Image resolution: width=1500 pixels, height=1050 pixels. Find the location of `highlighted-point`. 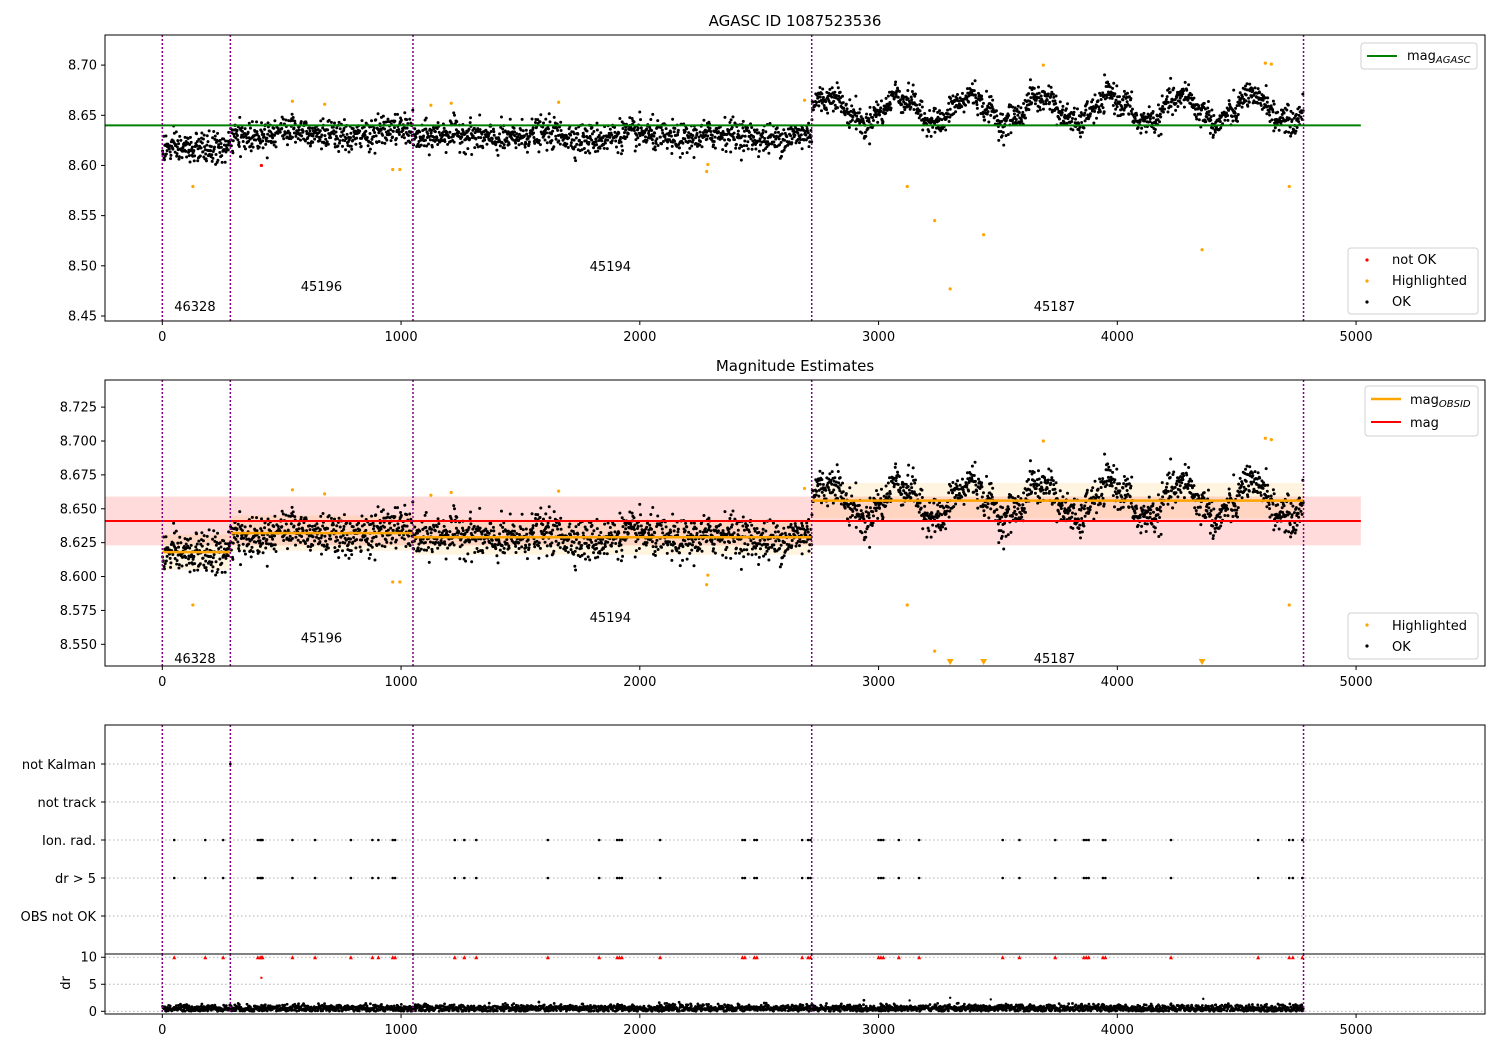

highlighted-point is located at coordinates (950, 289).